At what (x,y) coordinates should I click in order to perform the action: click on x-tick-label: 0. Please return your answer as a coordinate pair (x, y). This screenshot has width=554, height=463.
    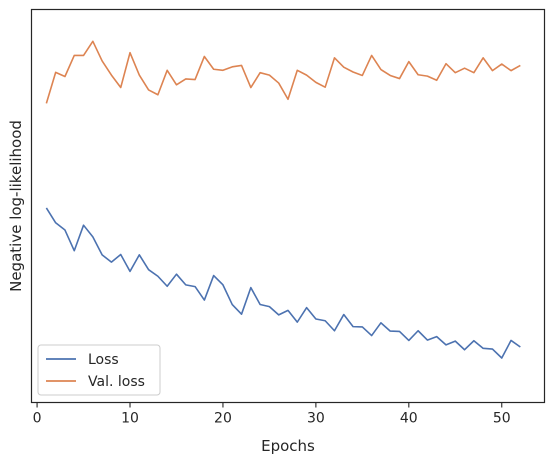
    Looking at the image, I should click on (37, 419).